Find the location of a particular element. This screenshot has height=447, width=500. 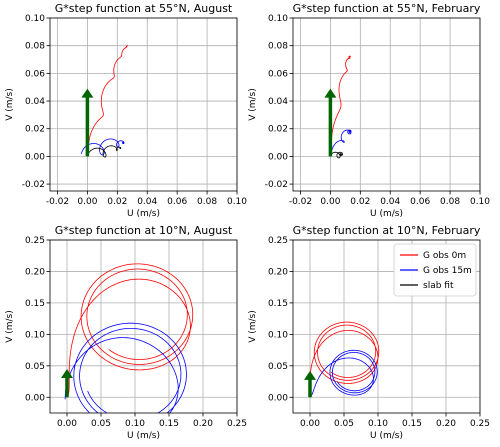

panel-title: G*step function at 55°N, February is located at coordinates (387, 8).